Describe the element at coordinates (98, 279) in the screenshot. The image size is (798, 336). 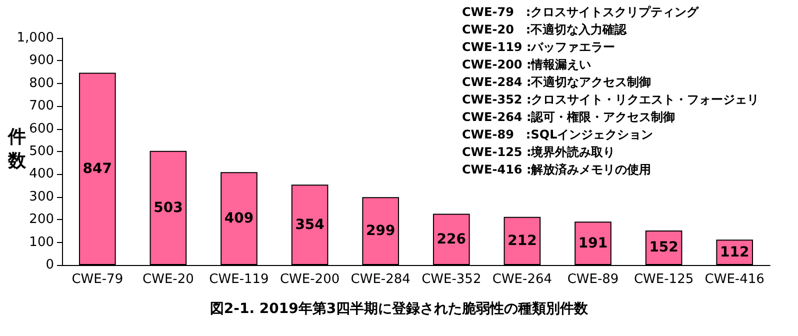
I see `x-tick-label: CWE-79` at that location.